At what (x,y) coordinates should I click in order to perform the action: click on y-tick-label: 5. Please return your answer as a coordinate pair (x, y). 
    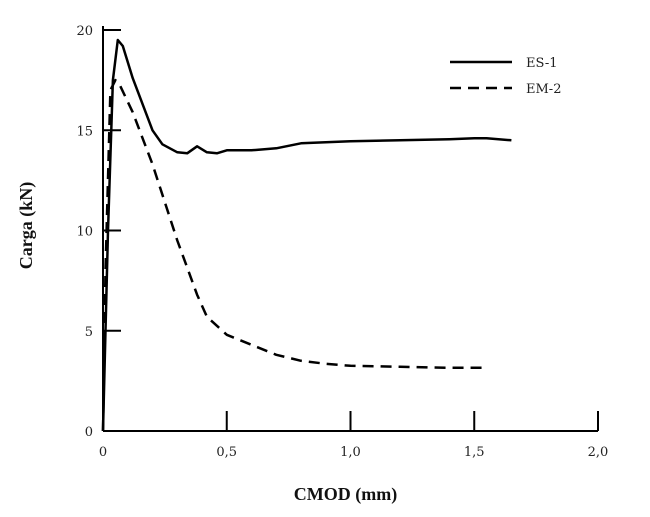
    Looking at the image, I should click on (89, 332).